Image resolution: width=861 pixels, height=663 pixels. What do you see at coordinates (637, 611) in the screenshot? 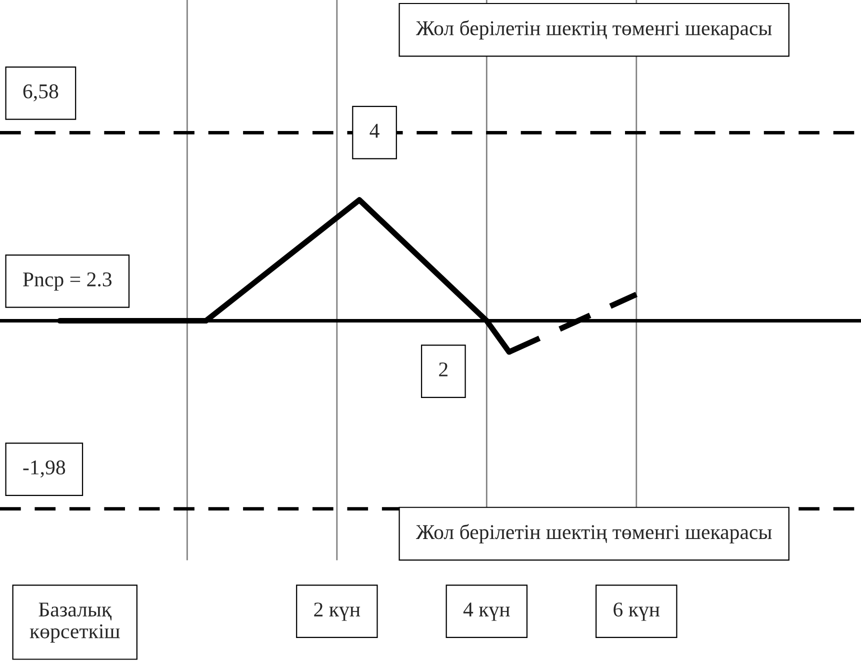
I see `x-tick-label: 6 күн` at bounding box center [637, 611].